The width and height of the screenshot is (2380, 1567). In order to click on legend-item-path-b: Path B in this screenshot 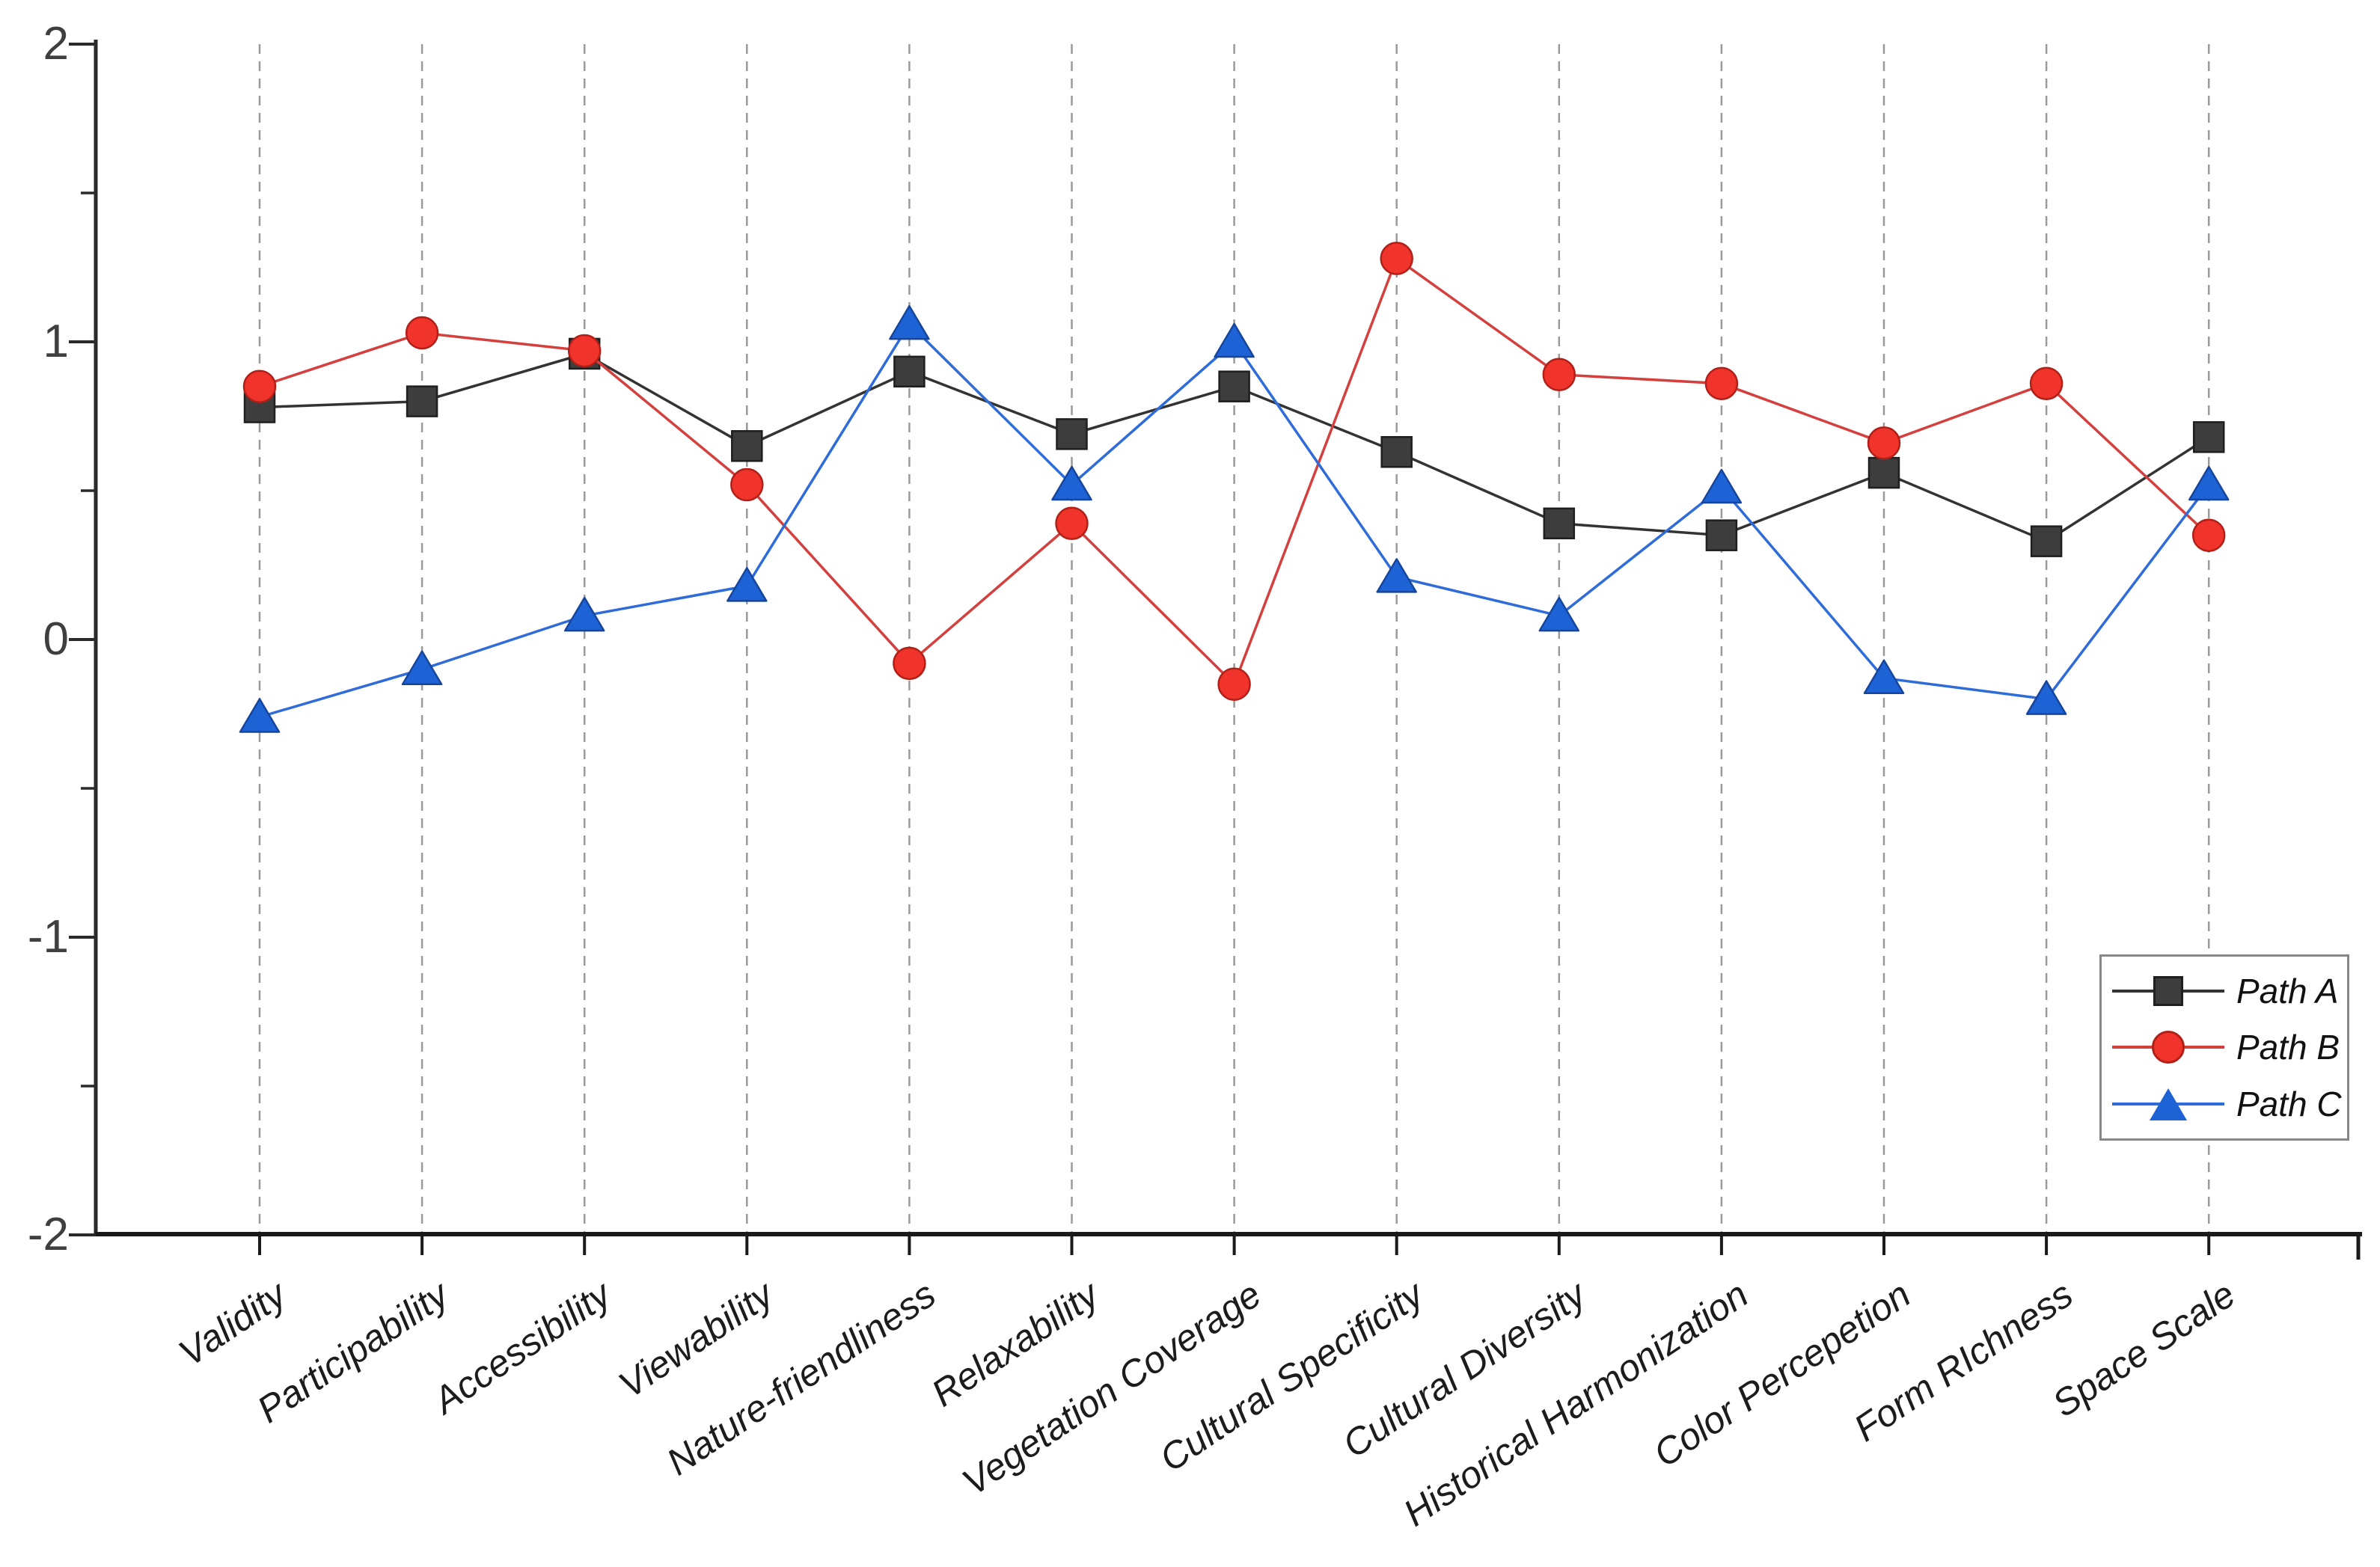, I will do `click(2227, 1047)`.